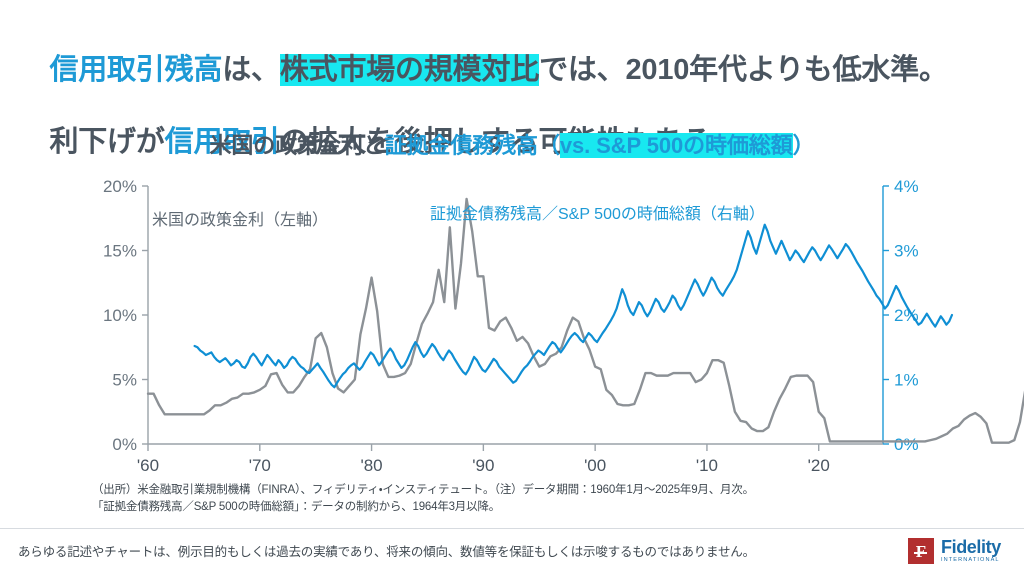 This screenshot has height=576, width=1024. What do you see at coordinates (409, 70) in the screenshot?
I see `headline-highlight: 株式市場の規模対比` at bounding box center [409, 70].